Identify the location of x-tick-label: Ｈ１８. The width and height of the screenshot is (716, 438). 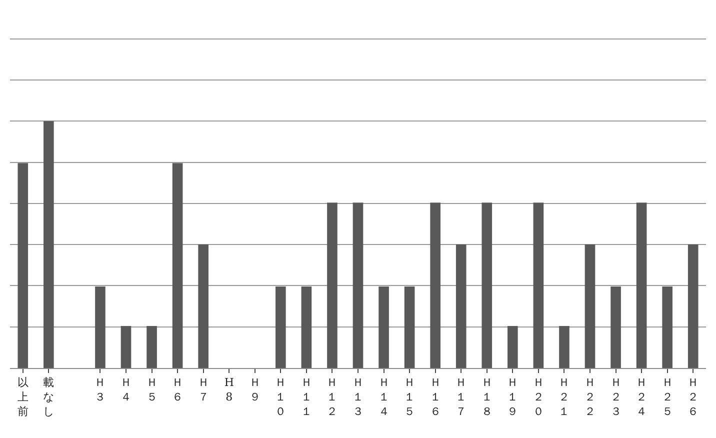
(486, 397).